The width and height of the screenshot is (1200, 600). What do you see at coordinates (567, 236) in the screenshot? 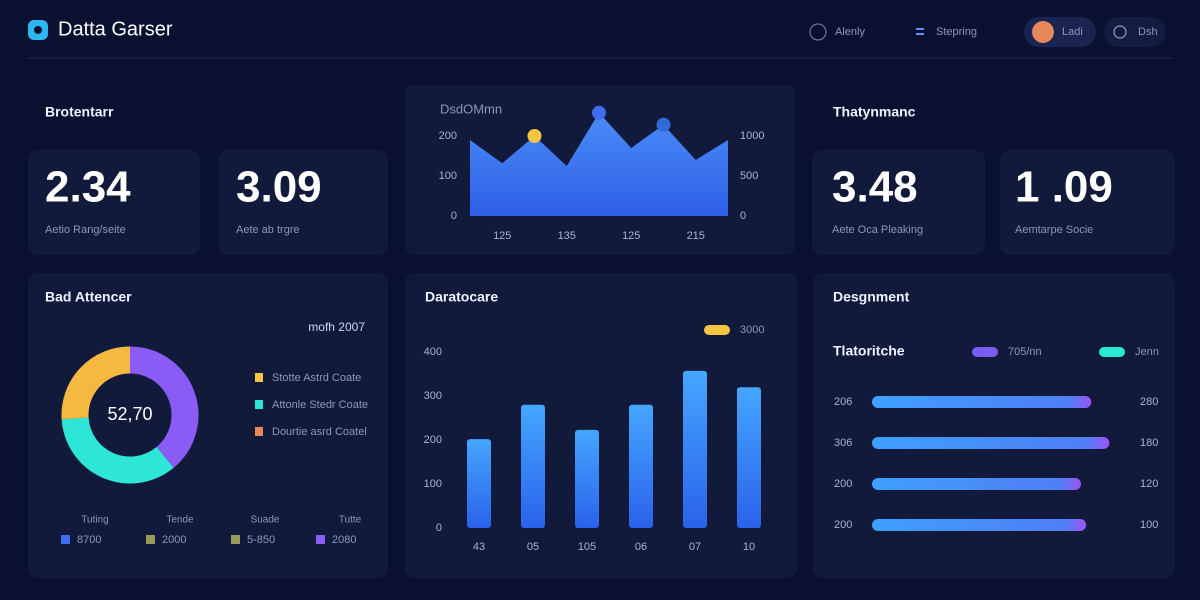
I see `x-tick-label: 135` at bounding box center [567, 236].